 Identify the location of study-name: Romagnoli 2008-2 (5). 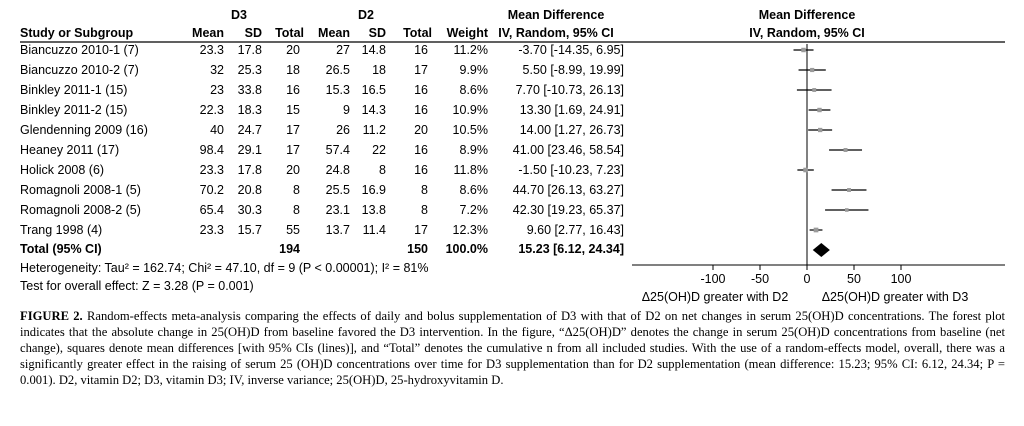
(80, 210).